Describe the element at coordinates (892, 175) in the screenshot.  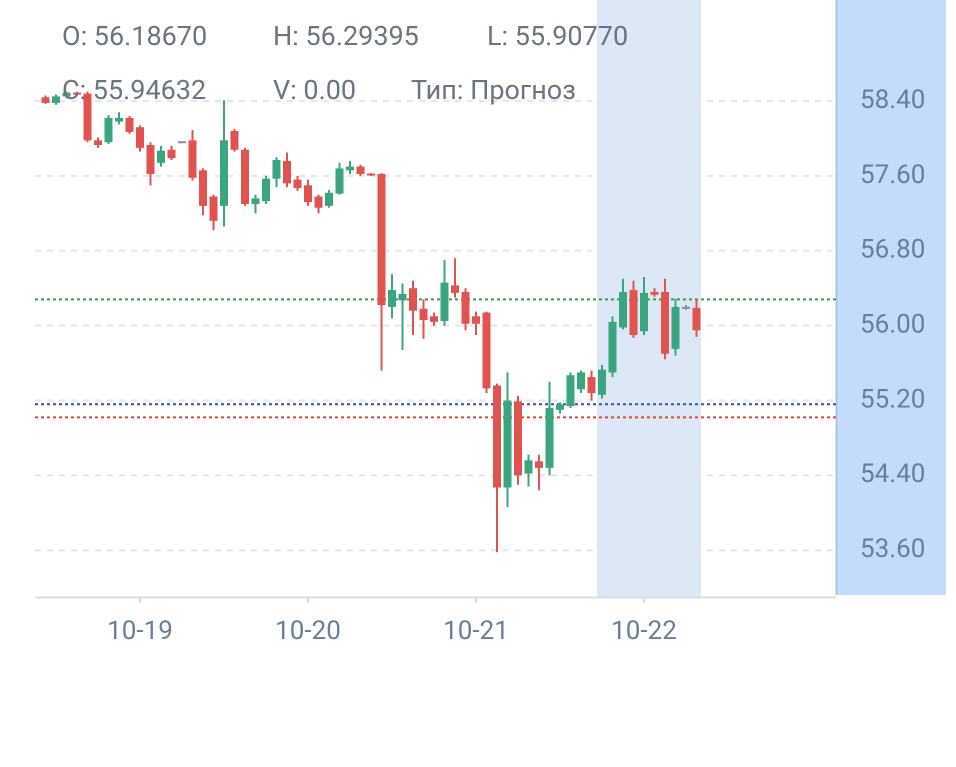
I see `y-tick-label: 57.60` at that location.